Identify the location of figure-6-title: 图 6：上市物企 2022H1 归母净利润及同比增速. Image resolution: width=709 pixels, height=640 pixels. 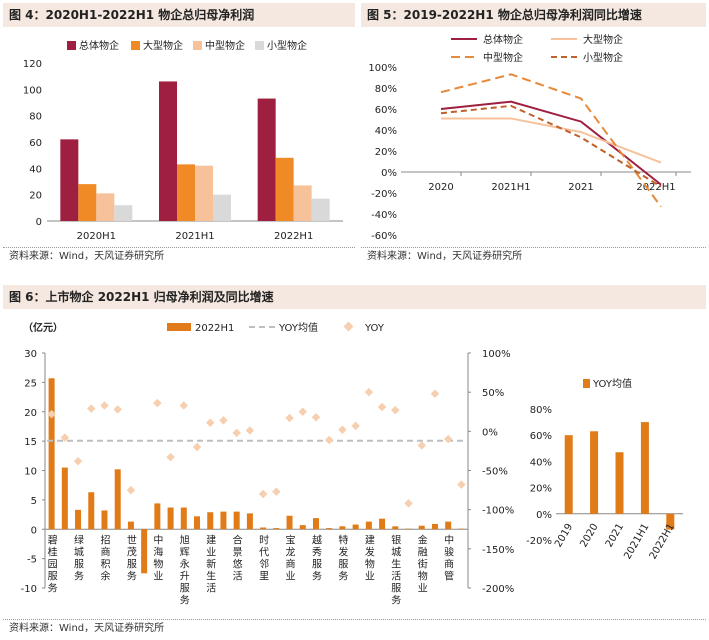
(354, 297).